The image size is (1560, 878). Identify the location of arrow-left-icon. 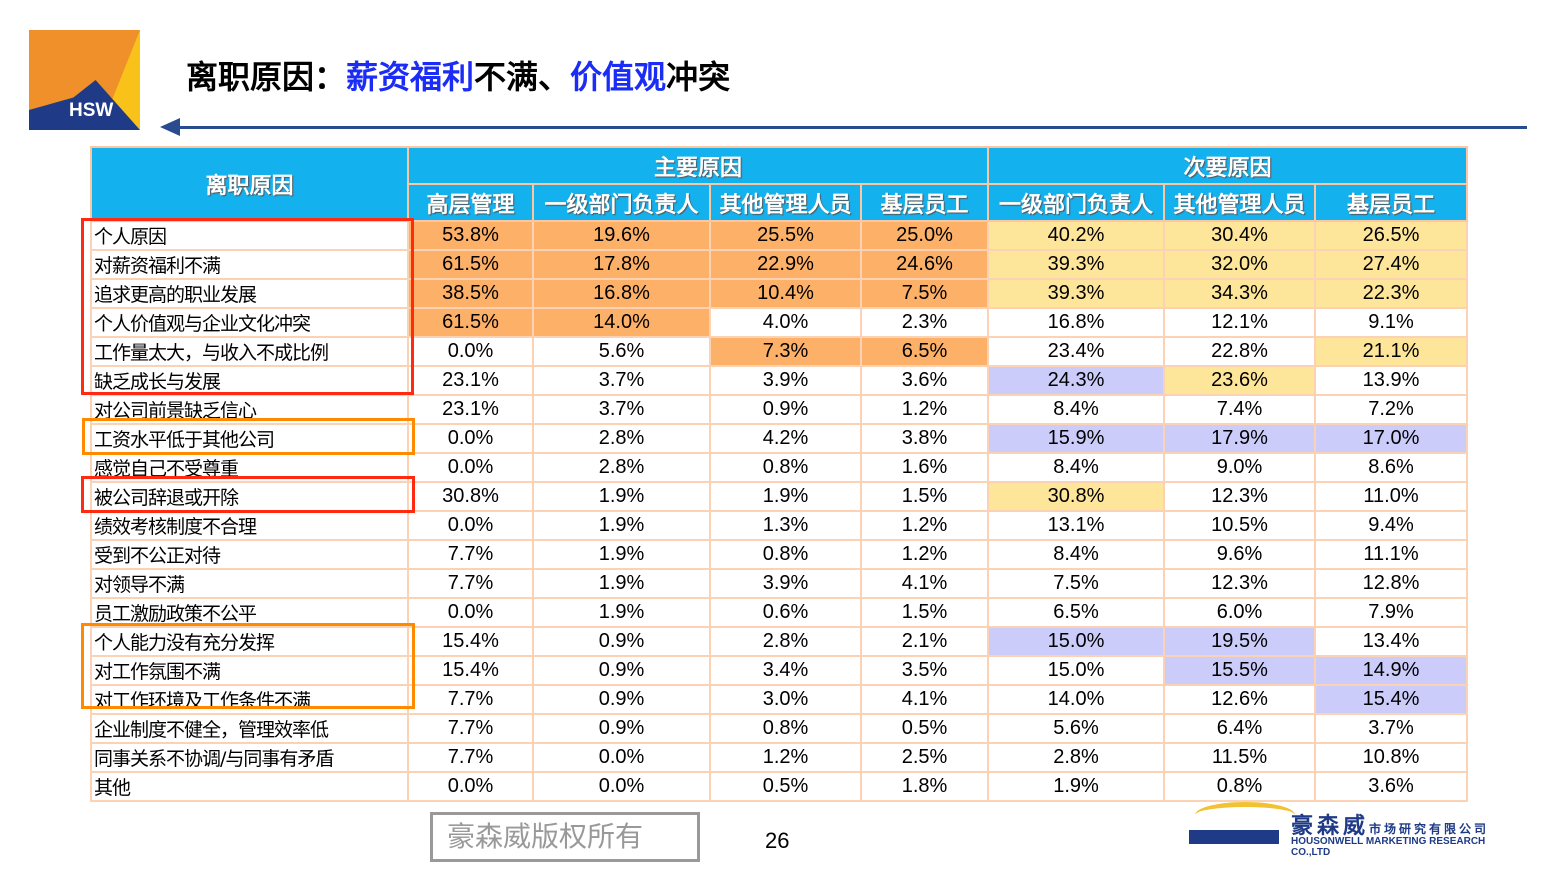
(170, 127).